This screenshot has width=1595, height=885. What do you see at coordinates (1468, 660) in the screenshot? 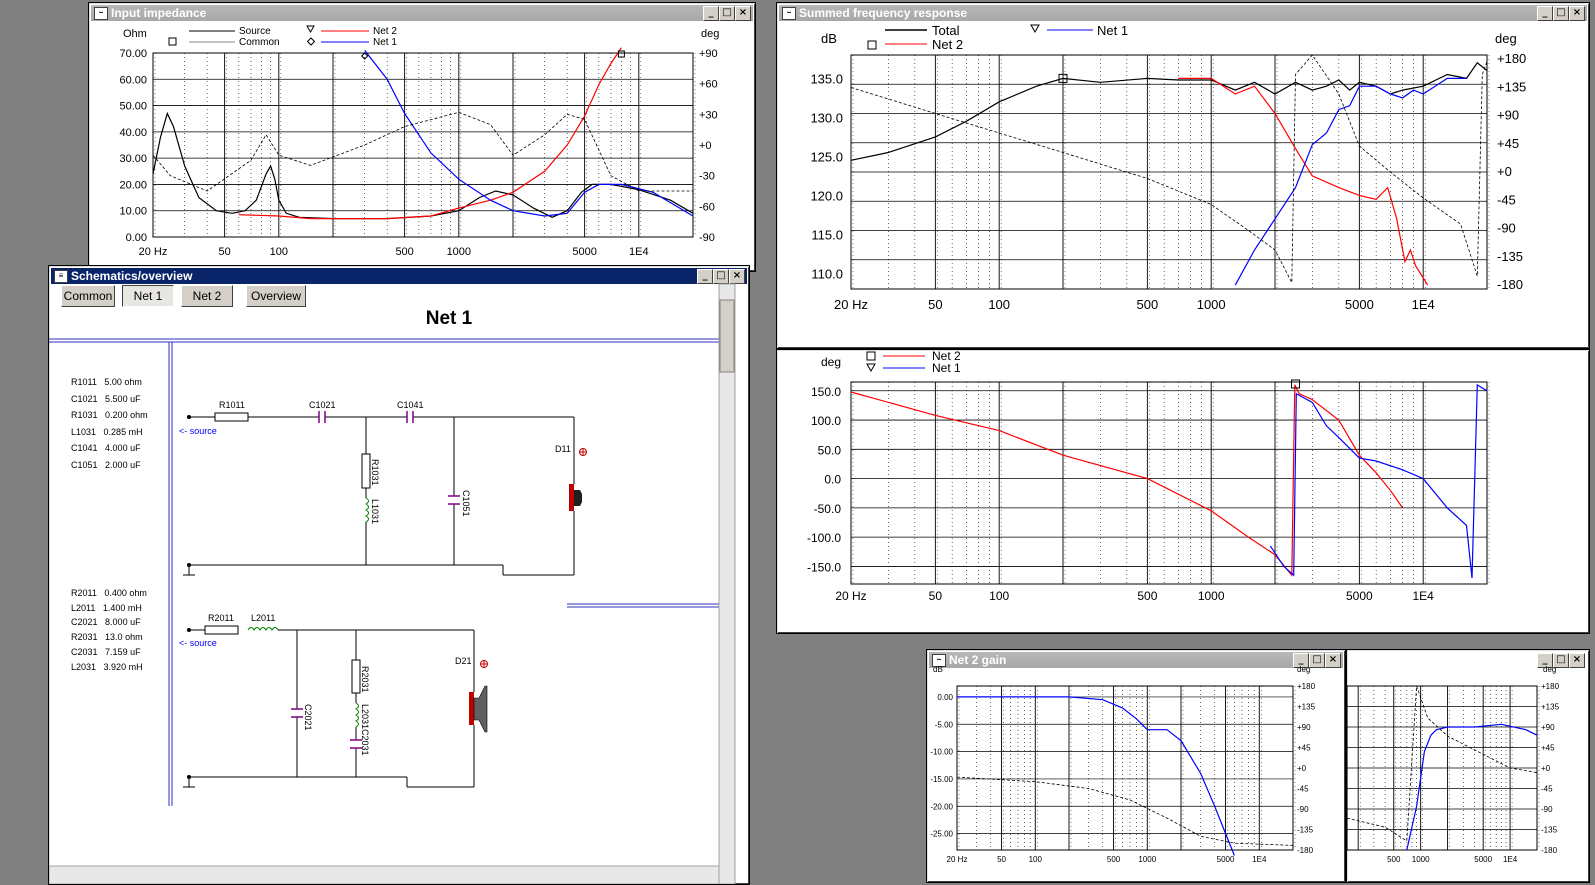
I see `title-bar: _ □ ×` at bounding box center [1468, 660].